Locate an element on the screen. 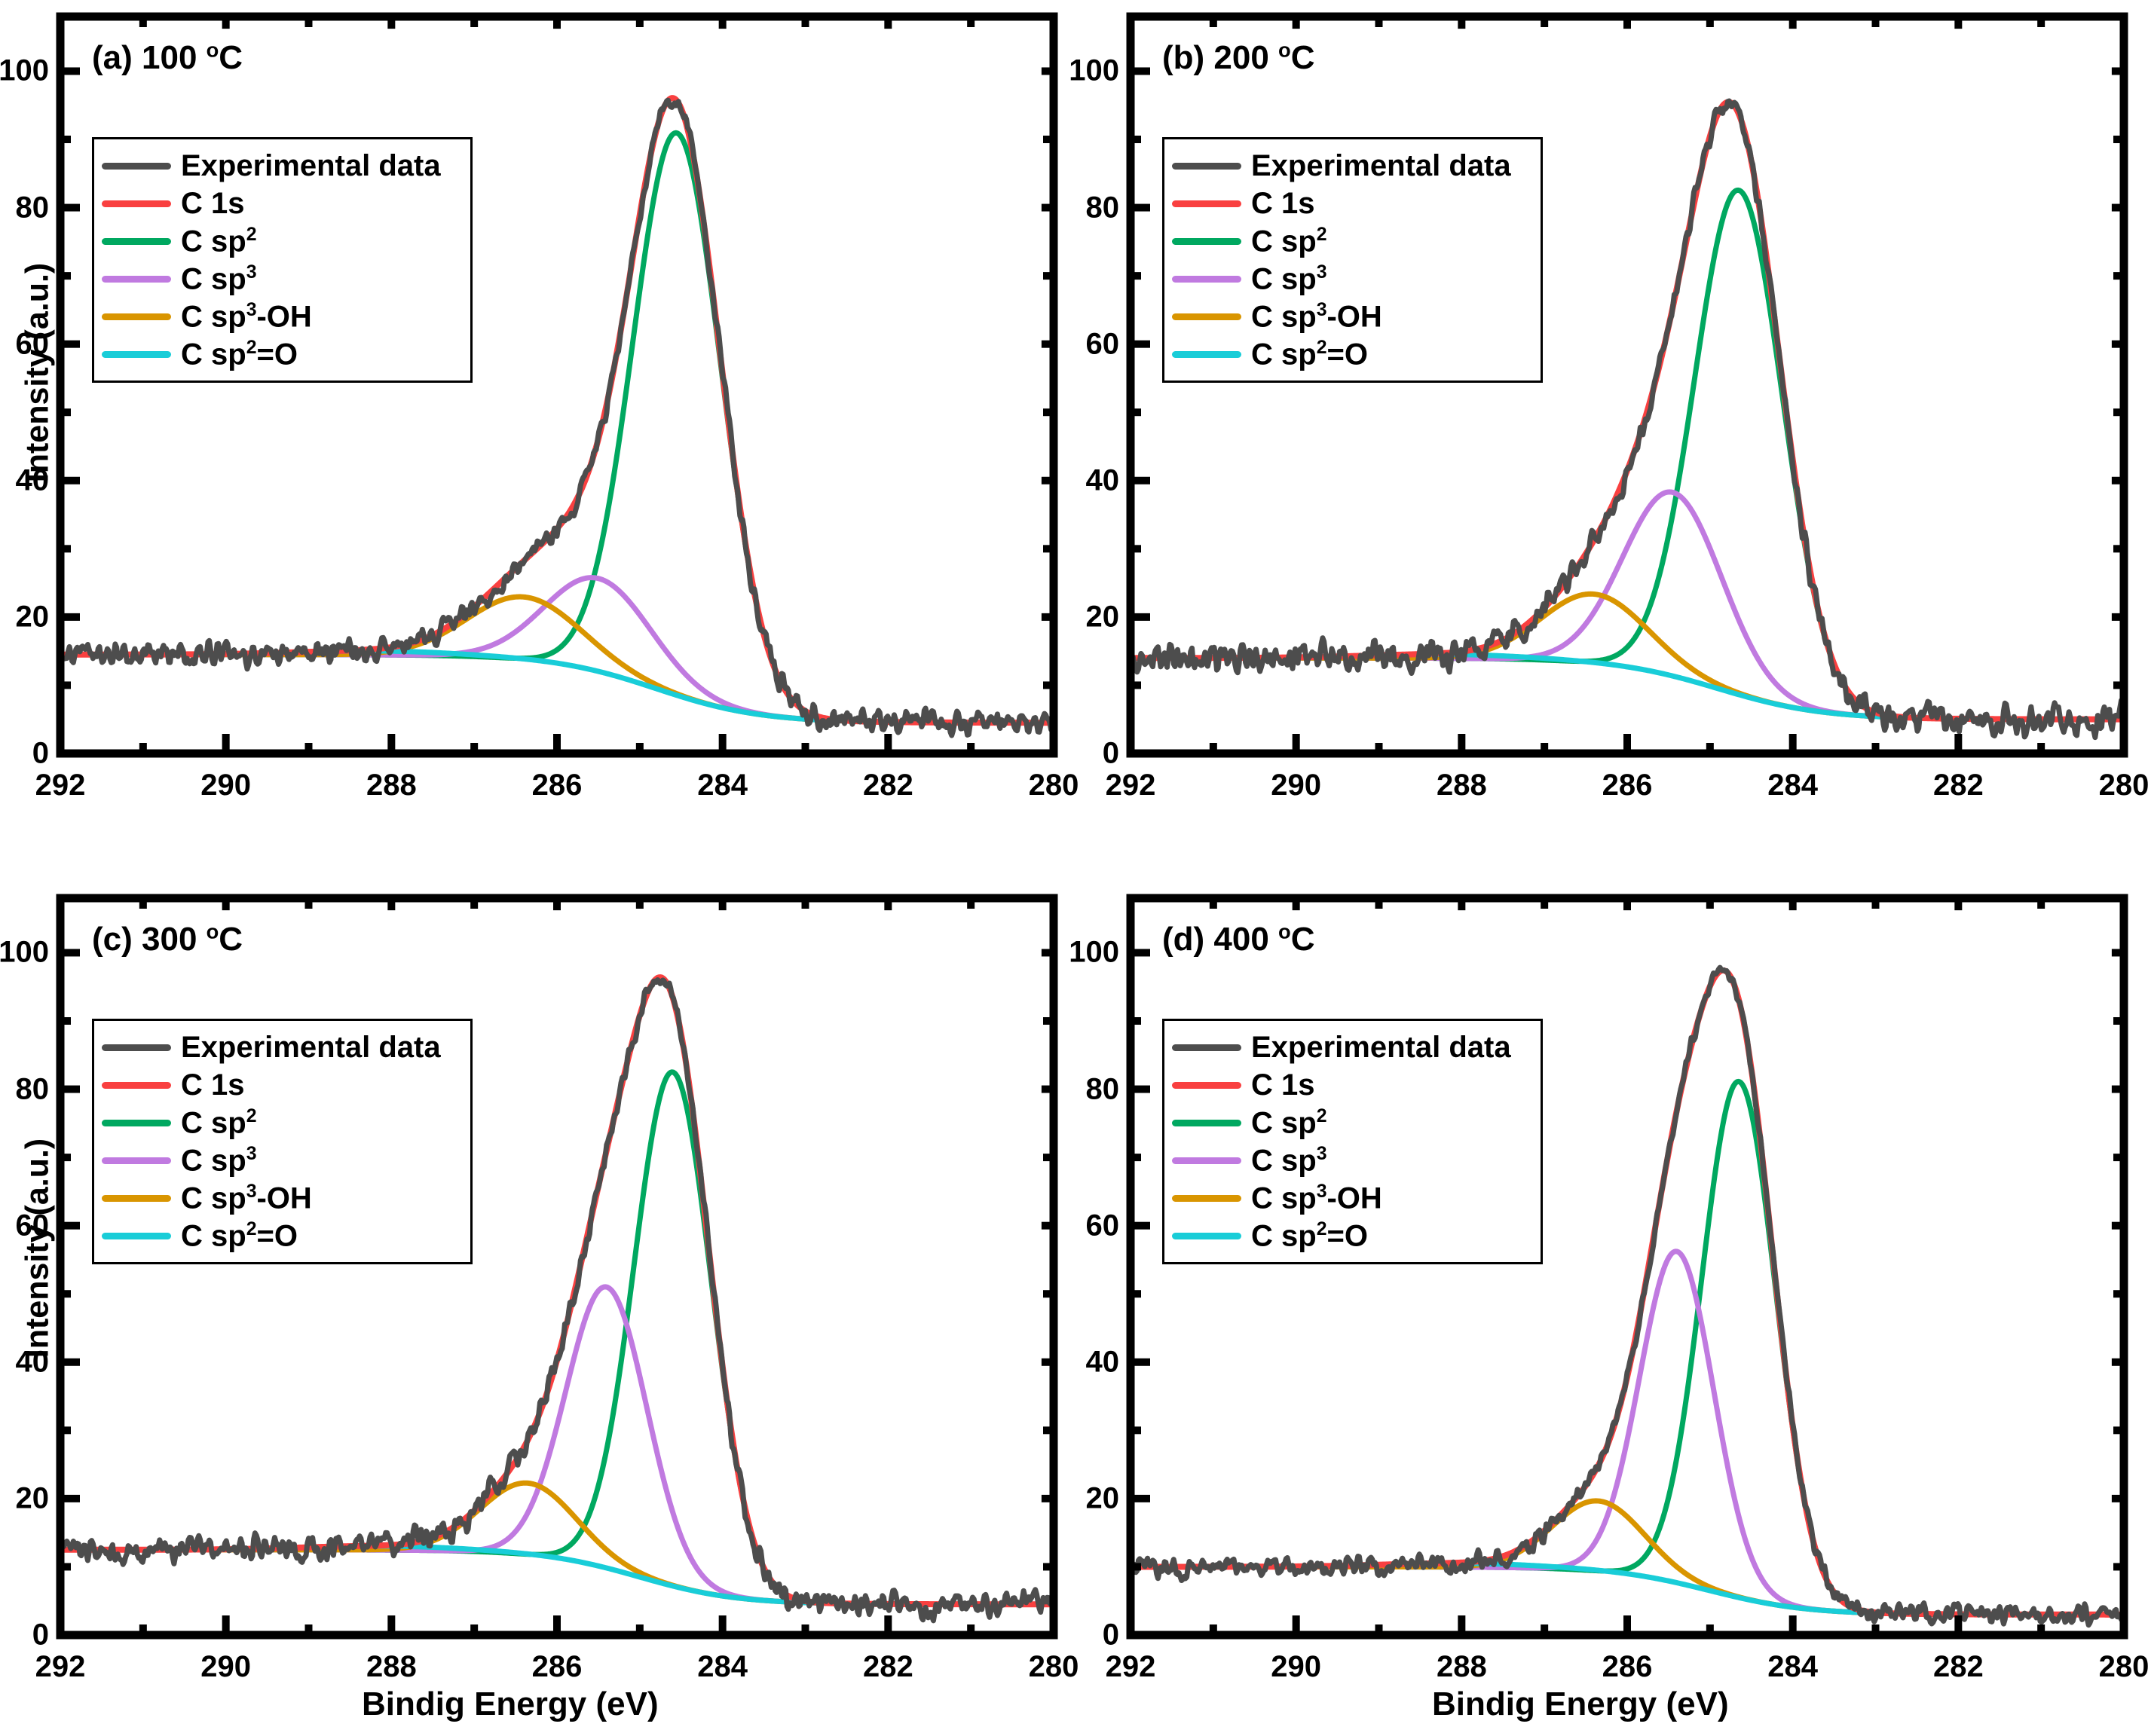 Image resolution: width=2148 pixels, height=1736 pixels. panel-d-yticklabel-80: 80 is located at coordinates (1102, 1089).